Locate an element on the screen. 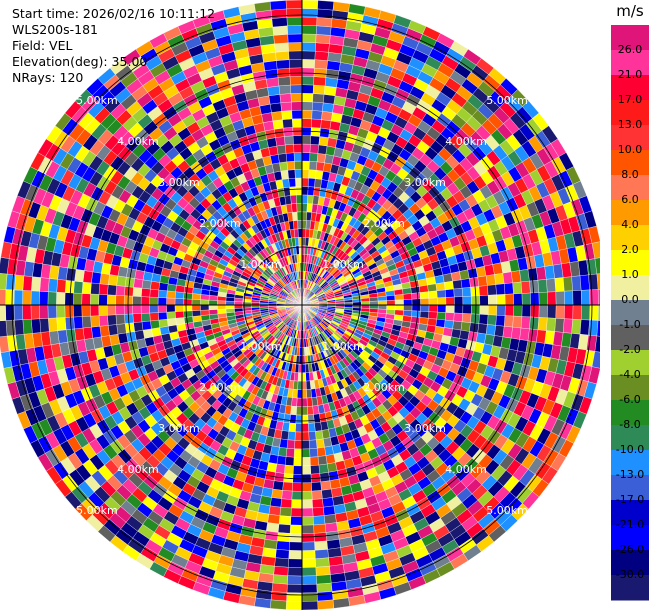 The width and height of the screenshot is (650, 610). colorbar-tick-label: -1.0 is located at coordinates (630, 324).